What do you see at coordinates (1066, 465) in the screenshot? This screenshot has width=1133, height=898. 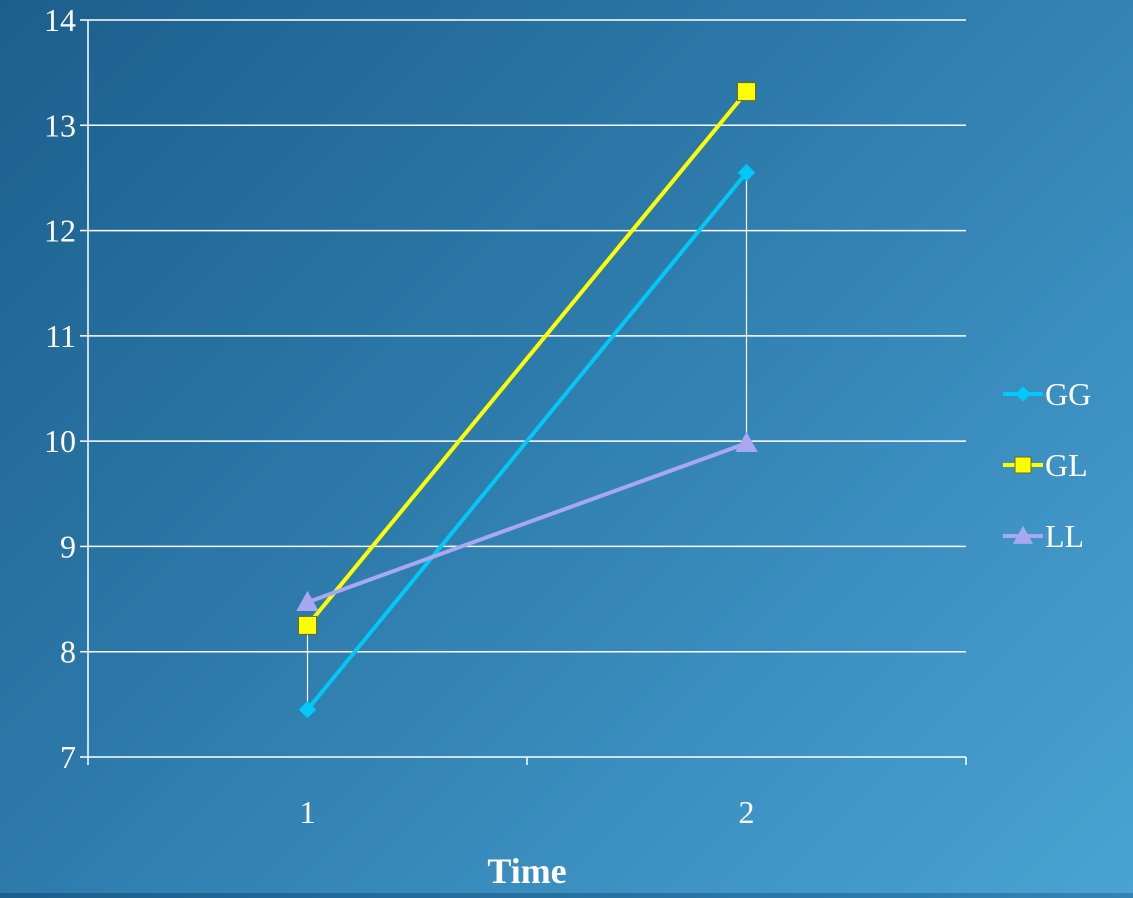 I see `legend-label-gl: GL` at bounding box center [1066, 465].